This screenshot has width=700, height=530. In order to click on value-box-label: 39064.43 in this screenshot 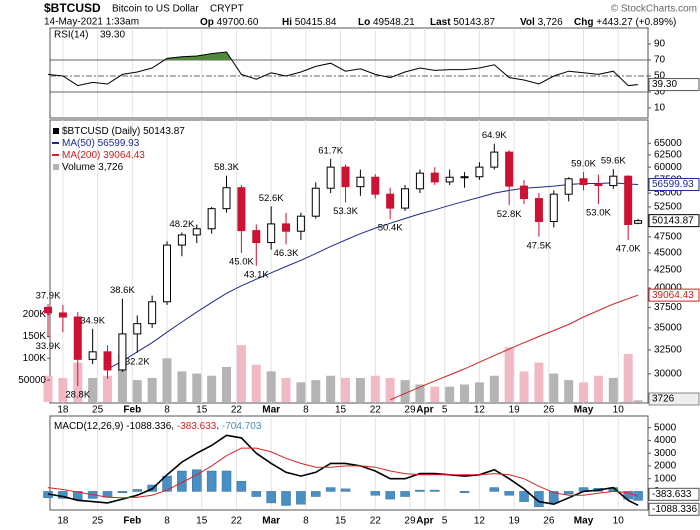, I will do `click(673, 295)`.